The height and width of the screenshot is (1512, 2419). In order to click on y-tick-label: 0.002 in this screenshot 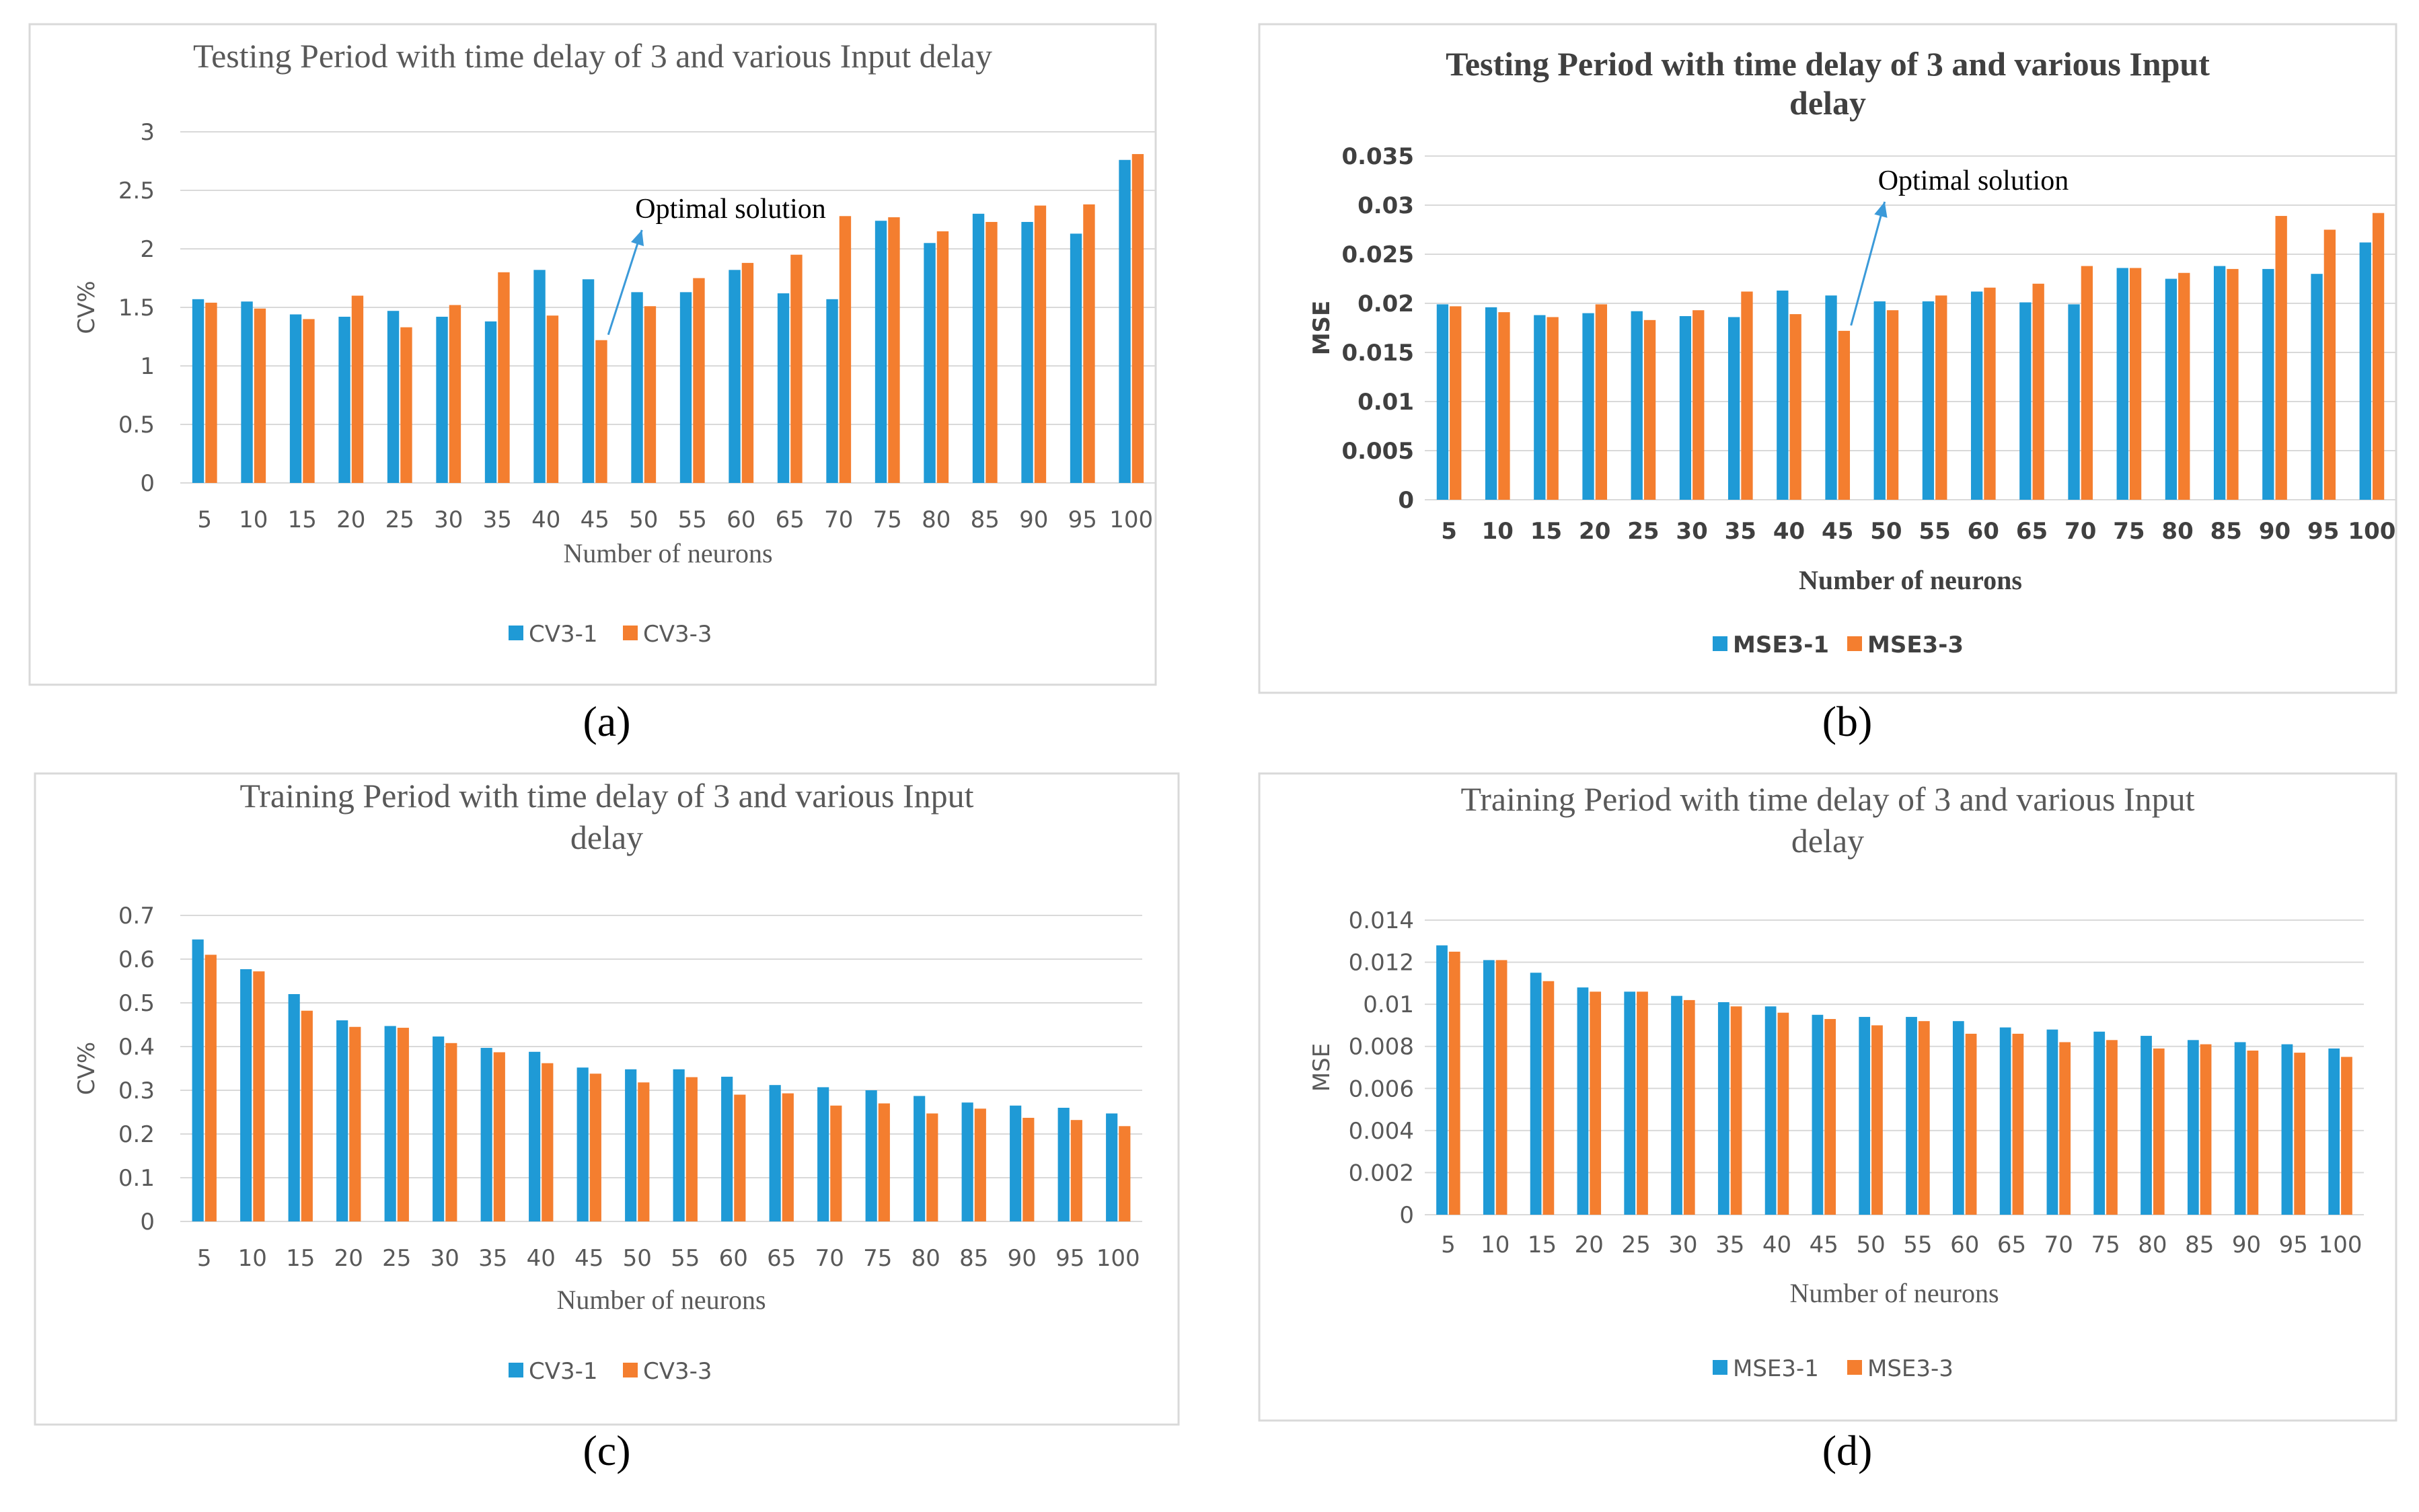, I will do `click(1381, 1173)`.